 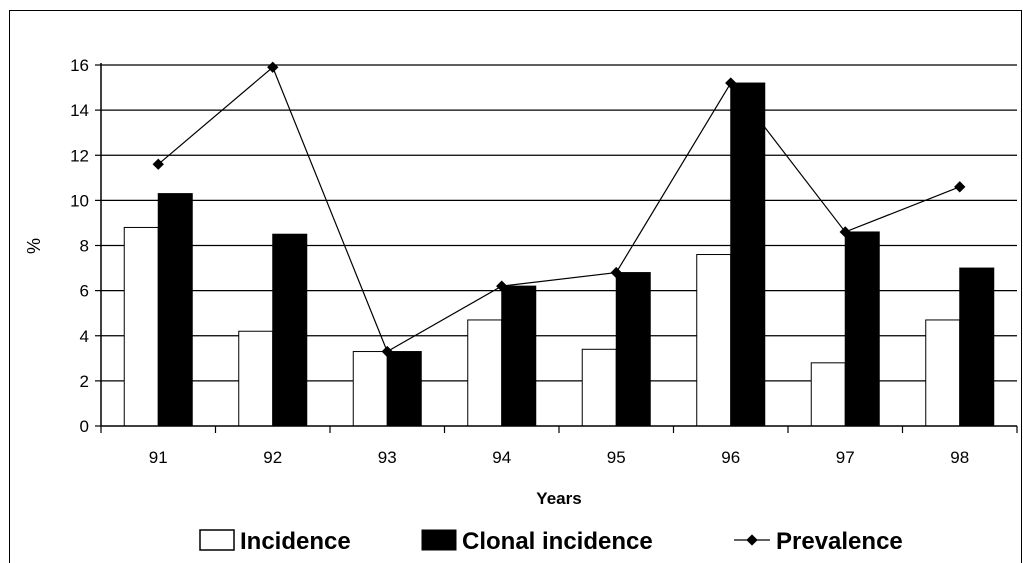 What do you see at coordinates (959, 457) in the screenshot?
I see `x-tick-label: 98` at bounding box center [959, 457].